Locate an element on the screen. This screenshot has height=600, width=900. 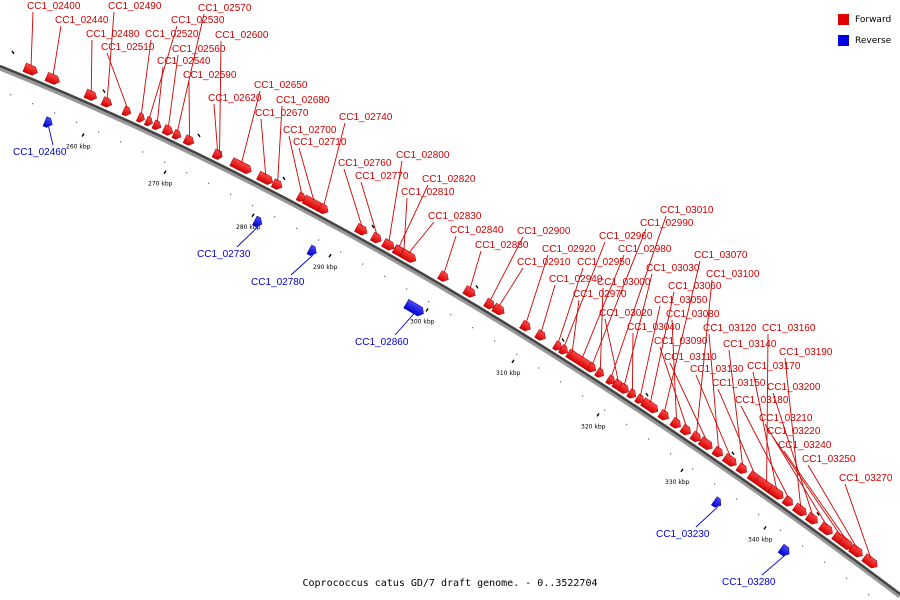
gene-label: CC1_03090 is located at coordinates (681, 341).